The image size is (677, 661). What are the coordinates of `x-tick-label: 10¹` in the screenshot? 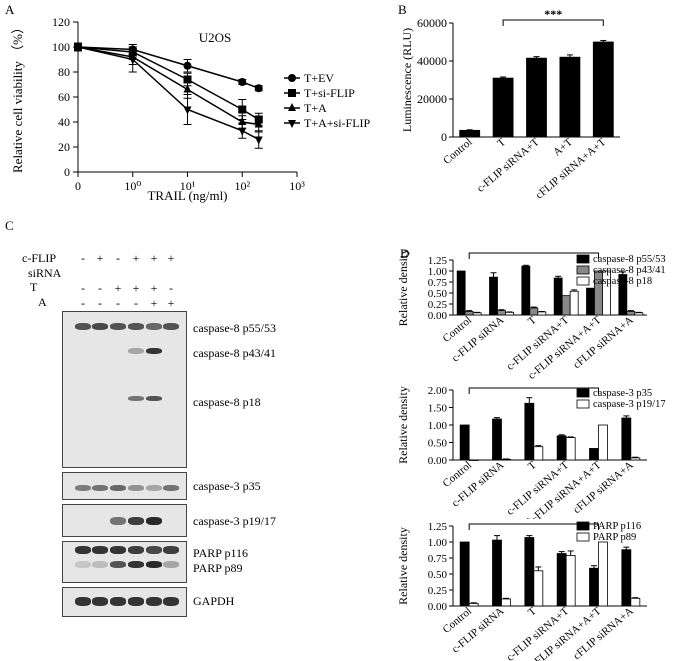 It's located at (188, 186).